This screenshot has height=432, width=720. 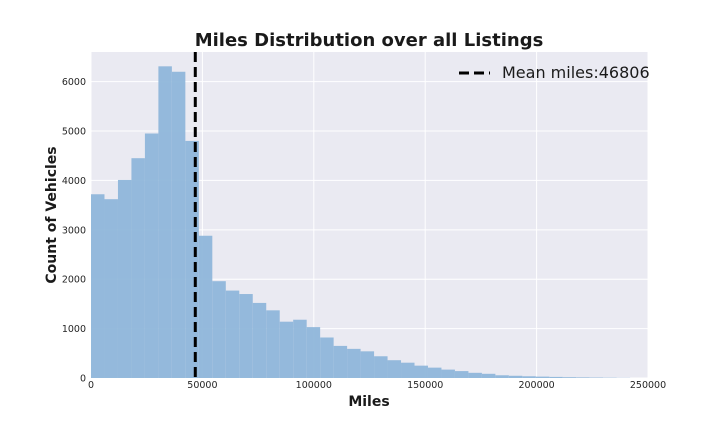 I want to click on legend: Mean miles:46806, so click(x=554, y=72).